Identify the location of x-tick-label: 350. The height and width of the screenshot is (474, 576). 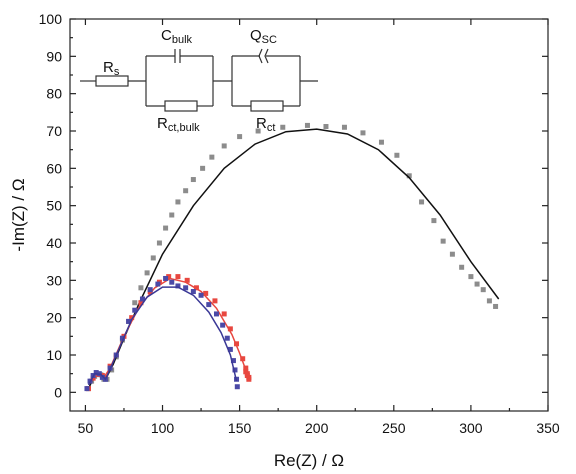
(548, 428).